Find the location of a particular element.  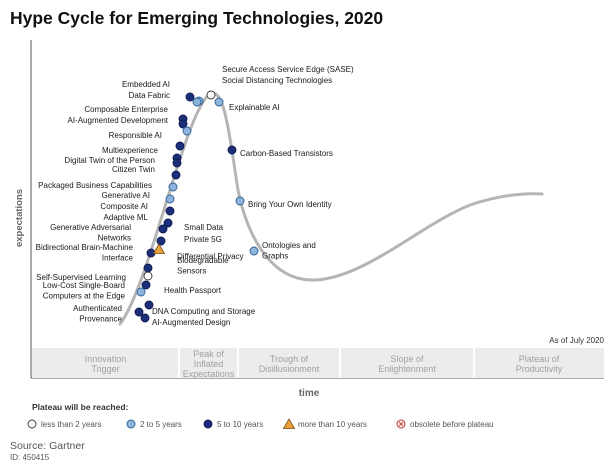

technology-label: Composable Enterprise is located at coordinates (126, 109).